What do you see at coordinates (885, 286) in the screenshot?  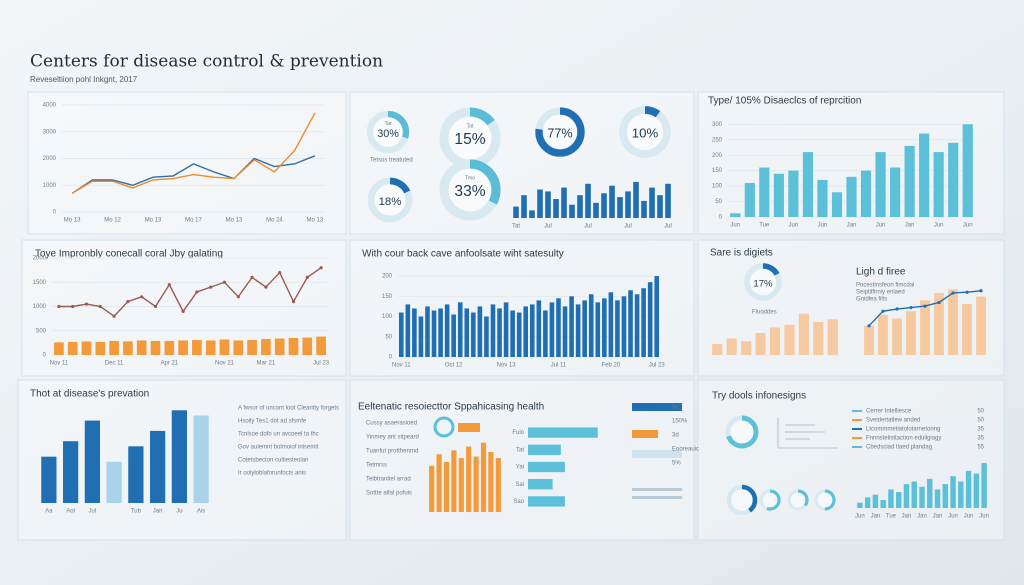 I see `note: Pocestinsfeon fimcdal` at bounding box center [885, 286].